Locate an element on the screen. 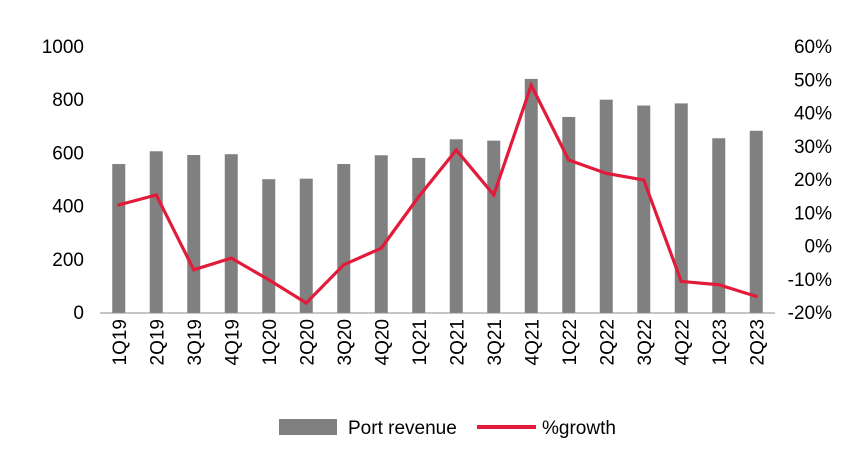  x-tick-label-2Q22: 2Q22 is located at coordinates (607, 342).